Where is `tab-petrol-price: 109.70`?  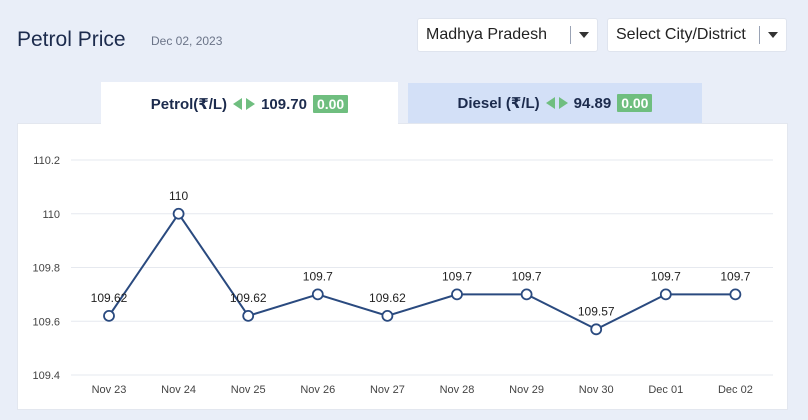 tab-petrol-price: 109.70 is located at coordinates (284, 104).